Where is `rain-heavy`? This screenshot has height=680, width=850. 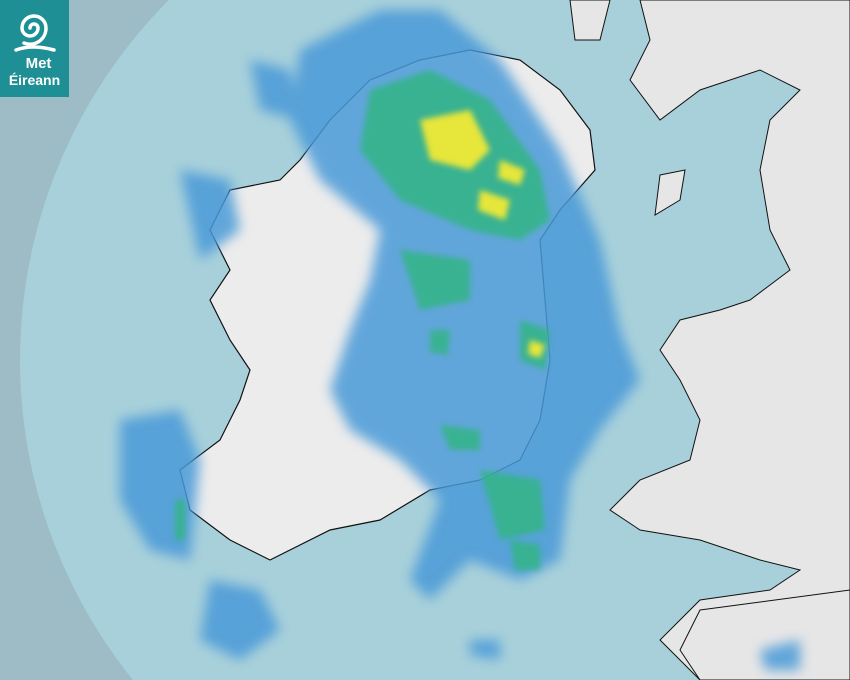
rain-heavy is located at coordinates (482, 234).